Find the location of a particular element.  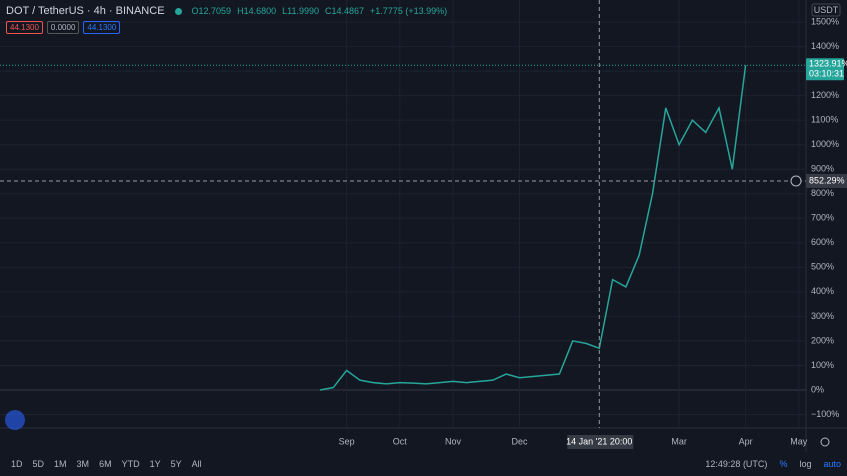

ohlc-low: L11.9990 is located at coordinates (300, 11).